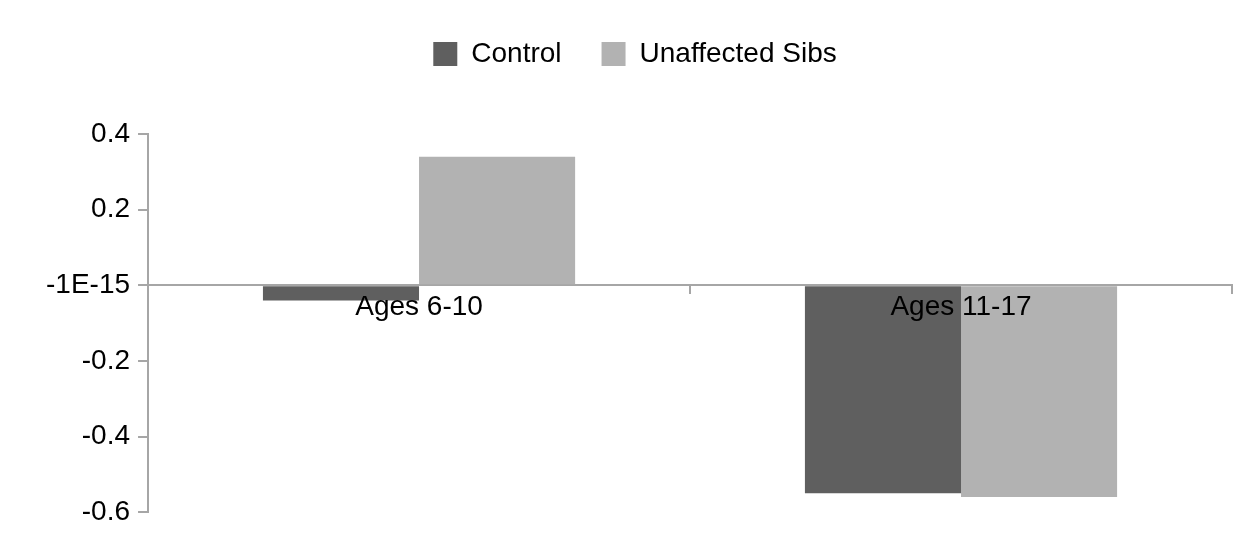 This screenshot has height=537, width=1254. Describe the element at coordinates (111, 132) in the screenshot. I see `y-tick-label: 0.4` at that location.